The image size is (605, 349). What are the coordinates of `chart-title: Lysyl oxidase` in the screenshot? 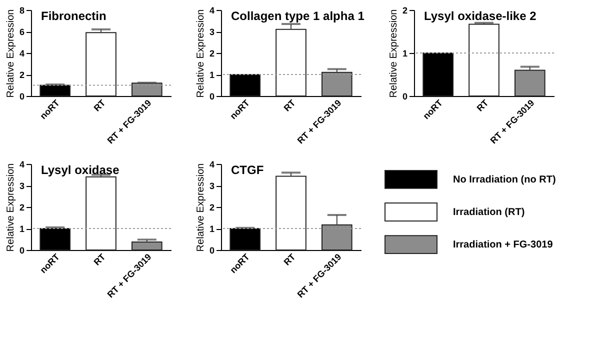 It's located at (80, 170).